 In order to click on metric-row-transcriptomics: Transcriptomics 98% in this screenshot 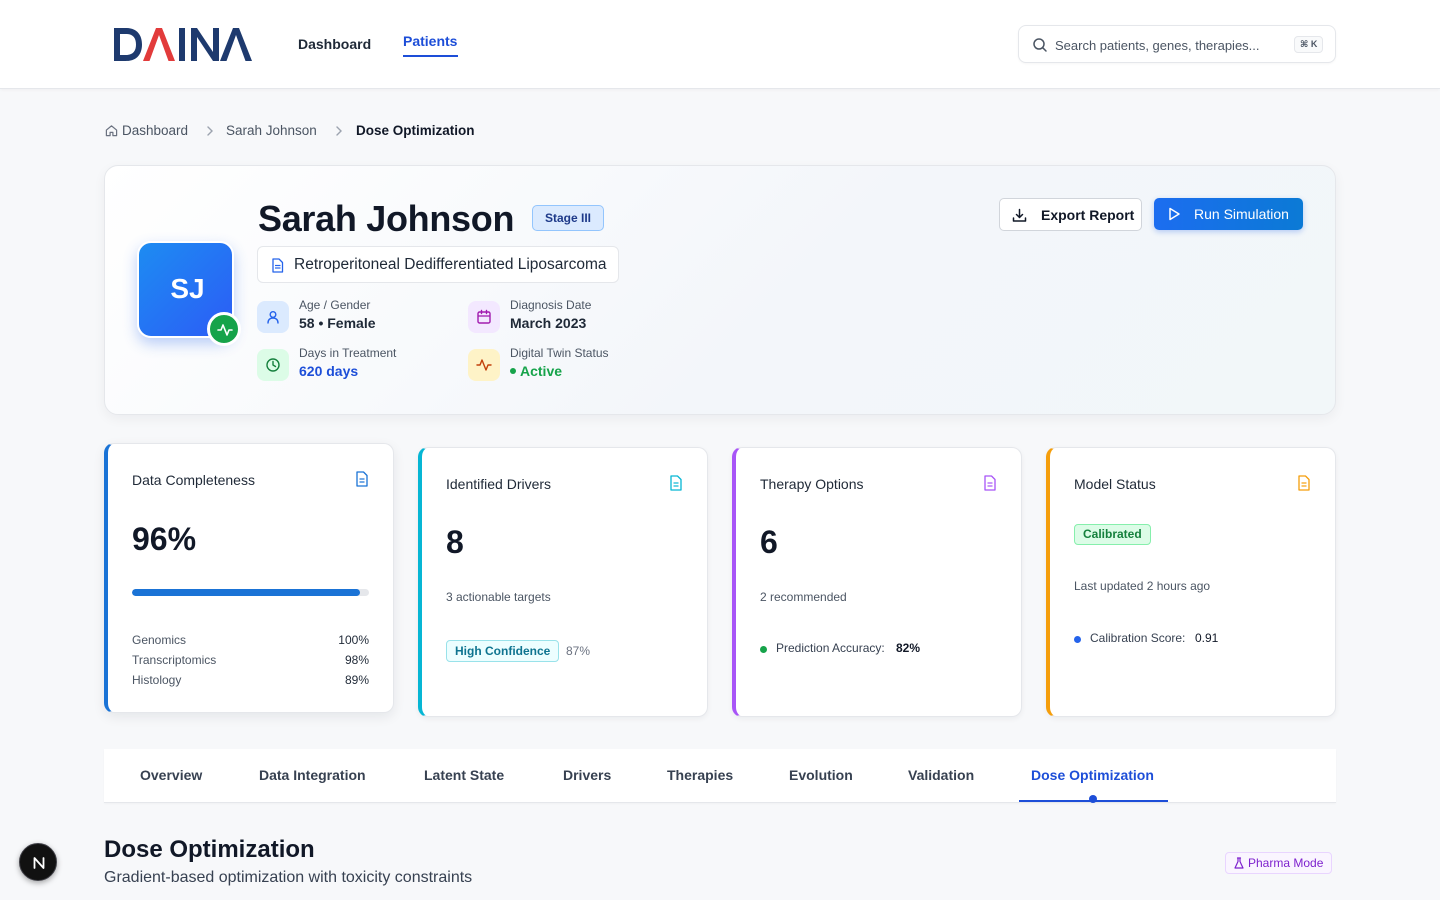, I will do `click(250, 661)`.